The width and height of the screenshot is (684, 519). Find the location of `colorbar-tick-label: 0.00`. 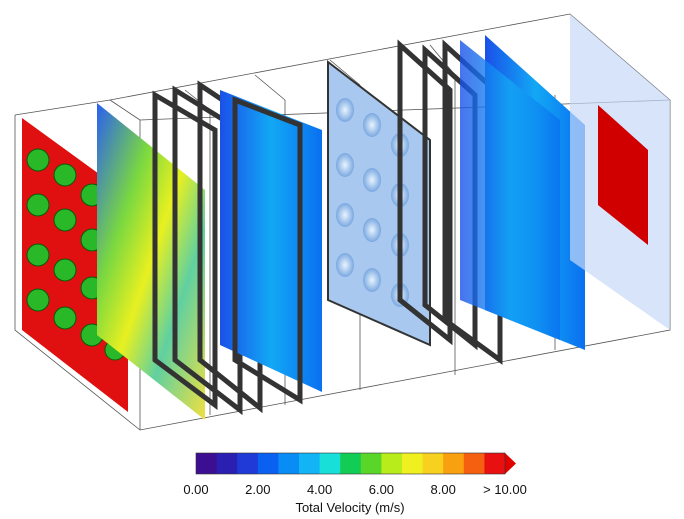

colorbar-tick-label: 0.00 is located at coordinates (195, 489).